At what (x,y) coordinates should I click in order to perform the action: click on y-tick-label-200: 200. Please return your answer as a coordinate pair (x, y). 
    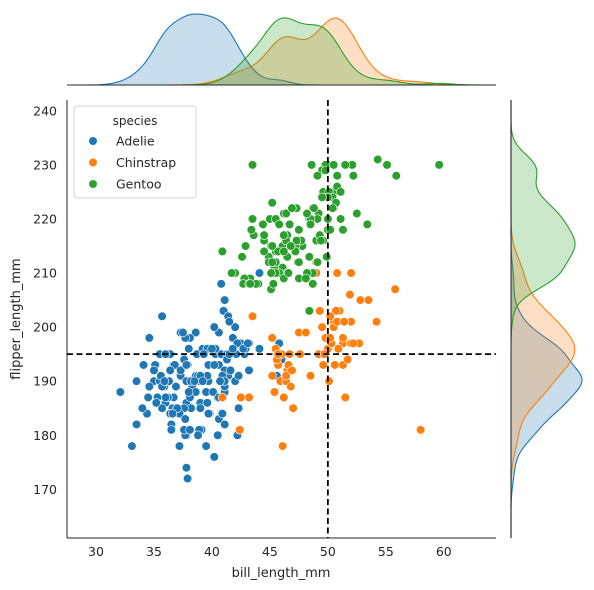
    Looking at the image, I should click on (45, 327).